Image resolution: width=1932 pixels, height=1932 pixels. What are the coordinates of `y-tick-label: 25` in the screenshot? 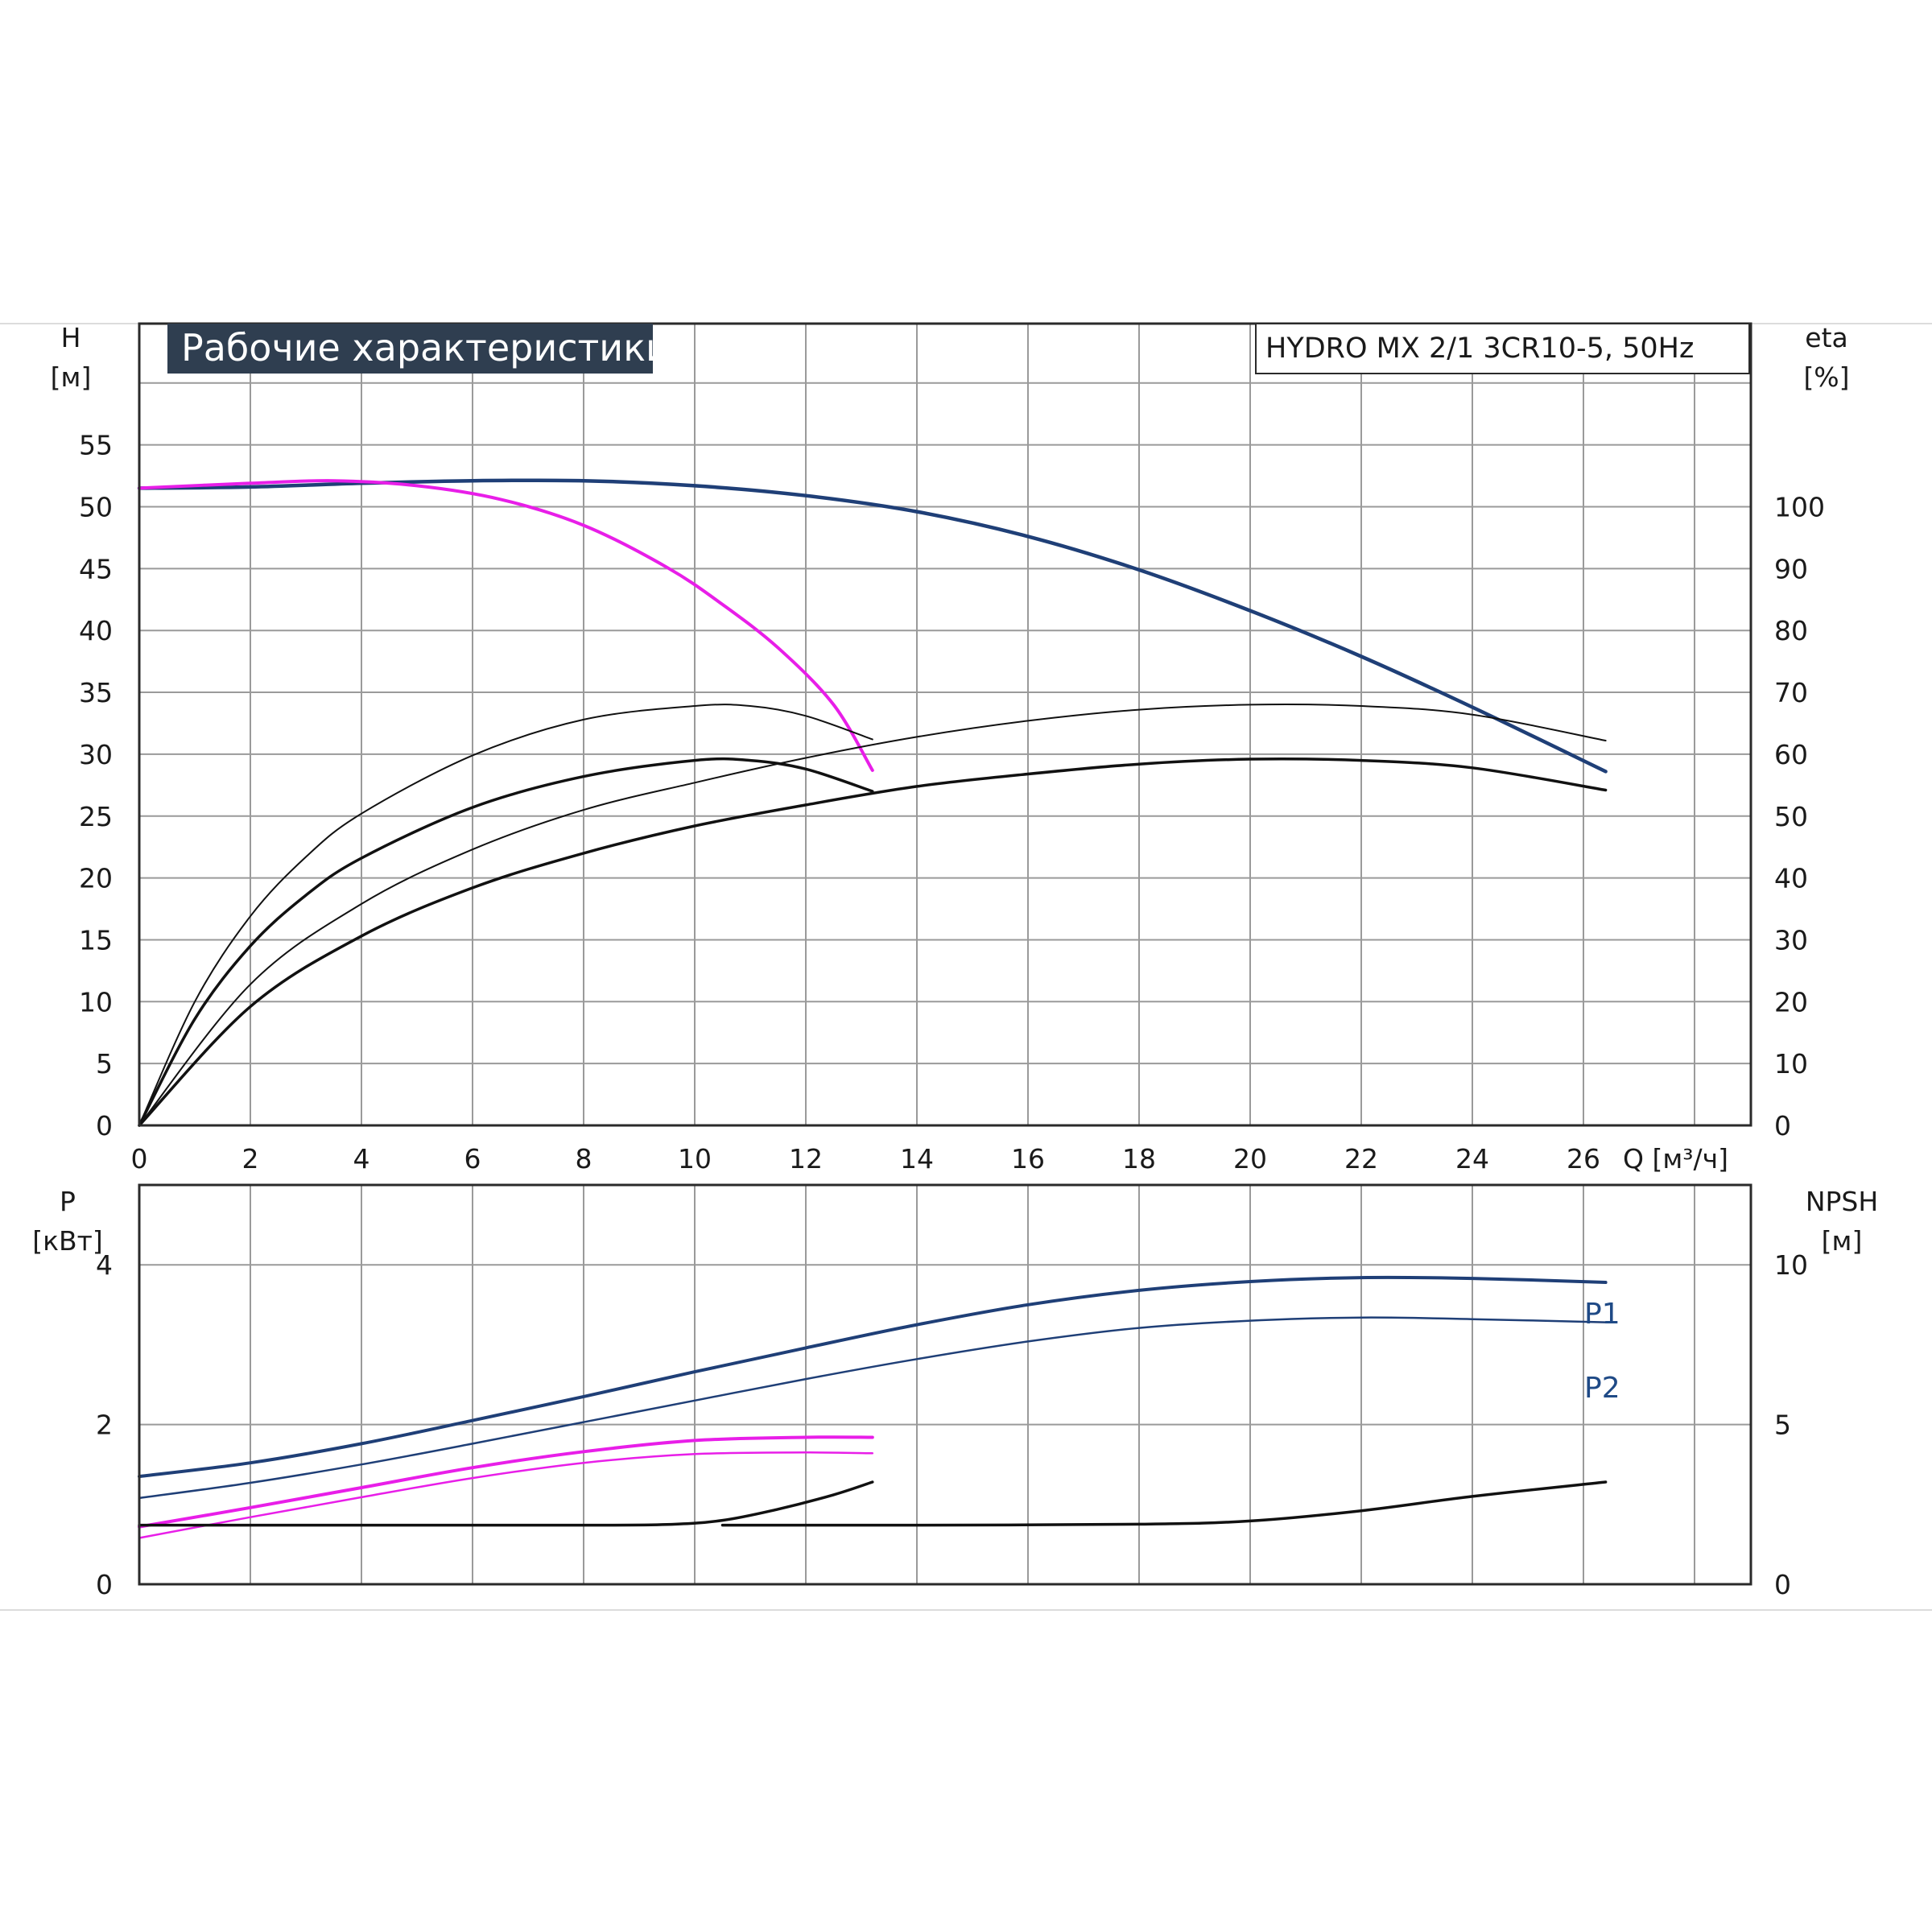 It's located at (96, 816).